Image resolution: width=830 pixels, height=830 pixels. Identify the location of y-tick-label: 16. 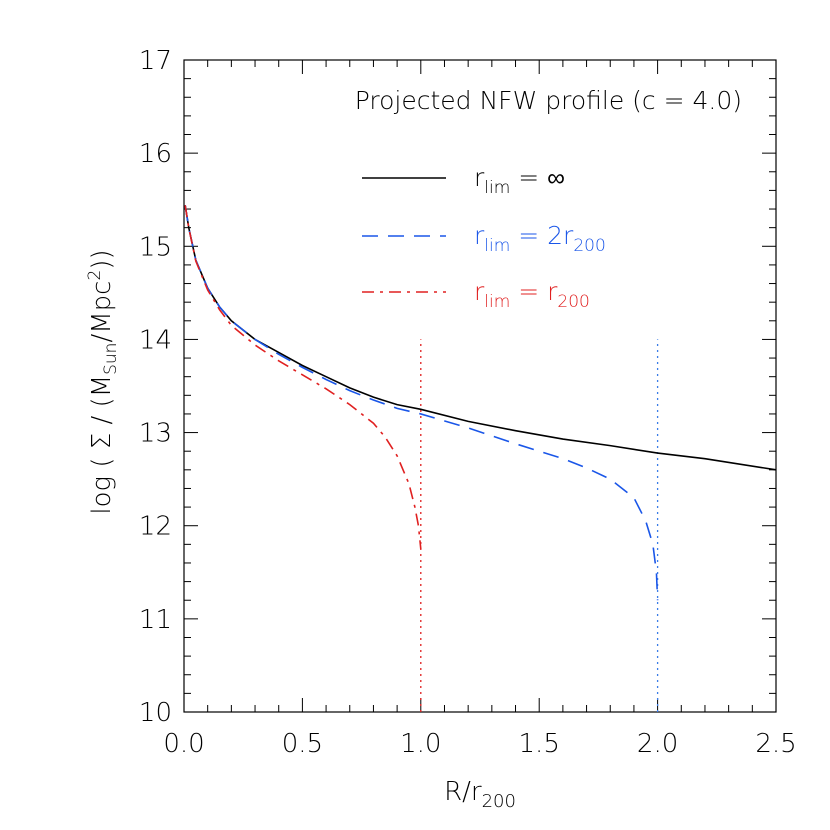
(155, 154).